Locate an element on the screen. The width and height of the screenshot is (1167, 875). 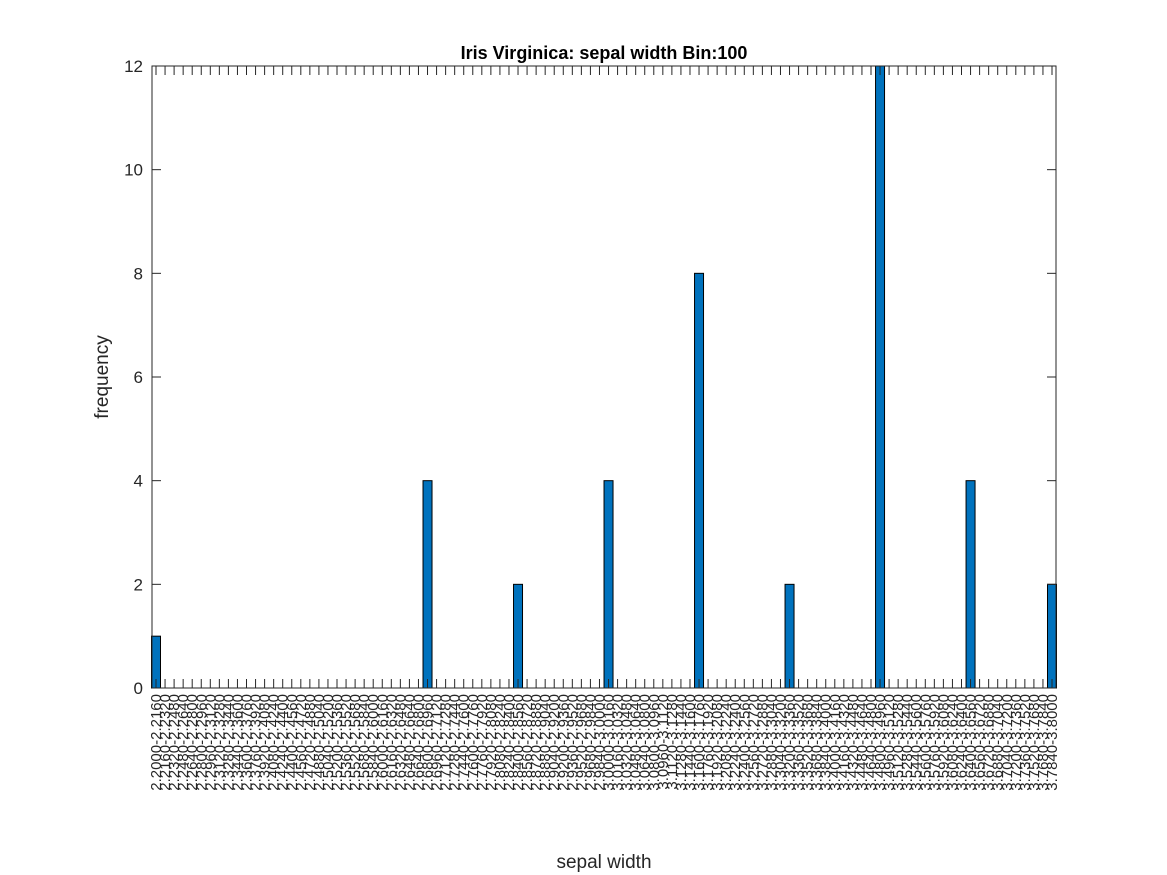
y-tick-label: 4 is located at coordinates (138, 481).